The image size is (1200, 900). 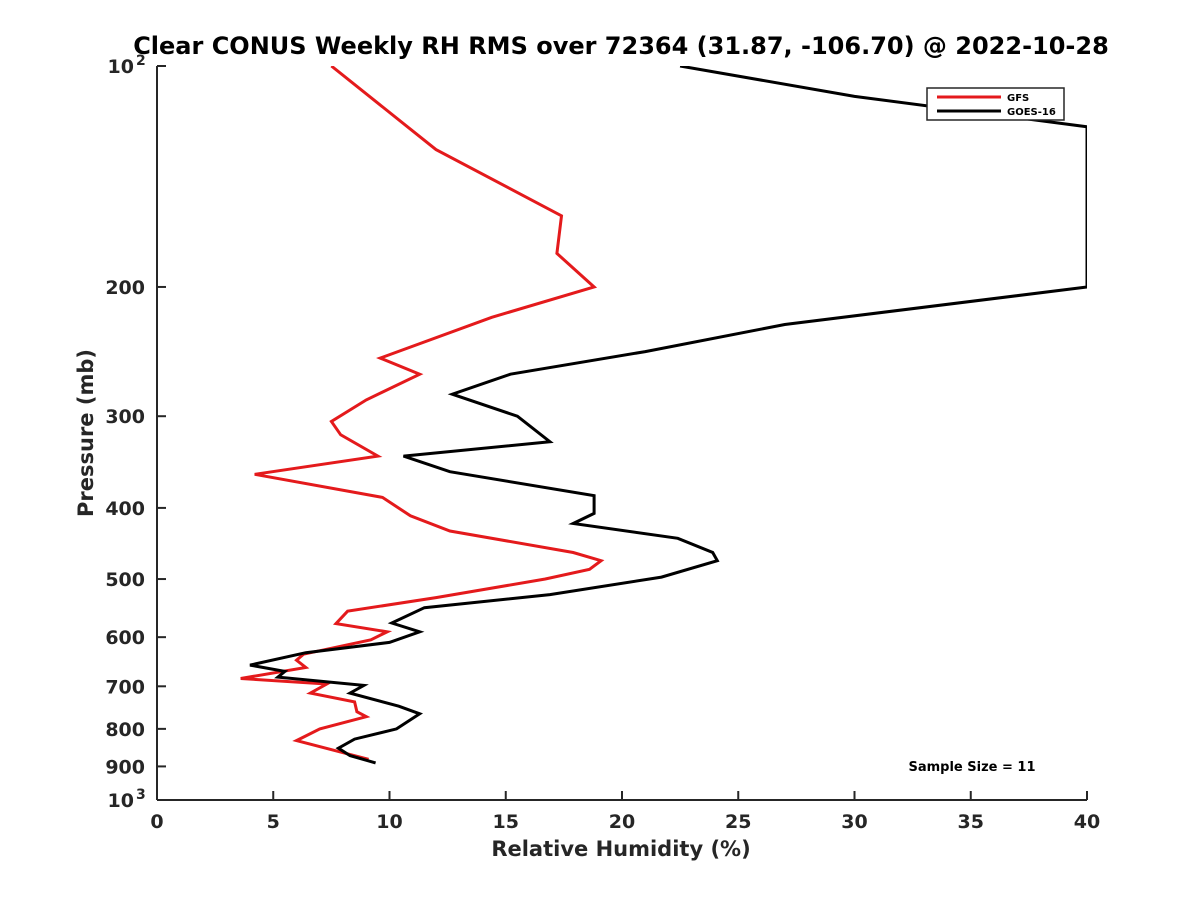 I want to click on x-axis-label: Relative Humidity (%), so click(x=620, y=849).